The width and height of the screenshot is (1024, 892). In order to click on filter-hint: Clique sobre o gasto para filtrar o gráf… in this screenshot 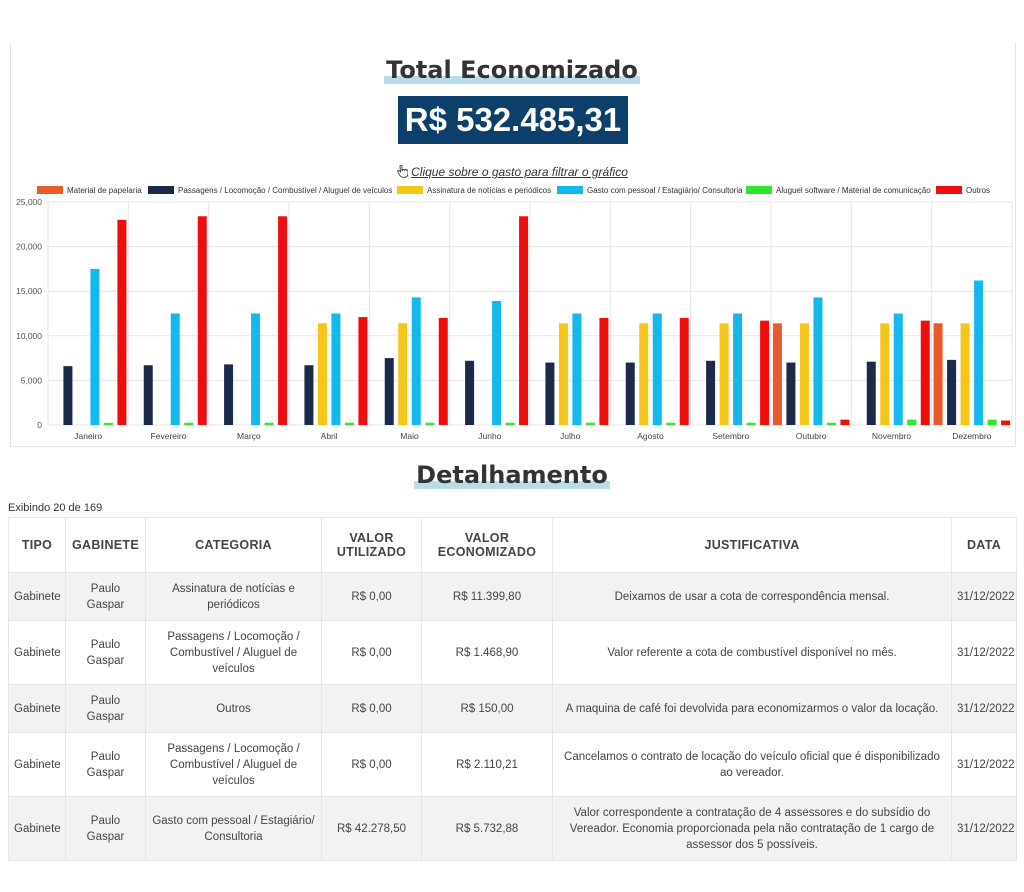, I will do `click(512, 171)`.